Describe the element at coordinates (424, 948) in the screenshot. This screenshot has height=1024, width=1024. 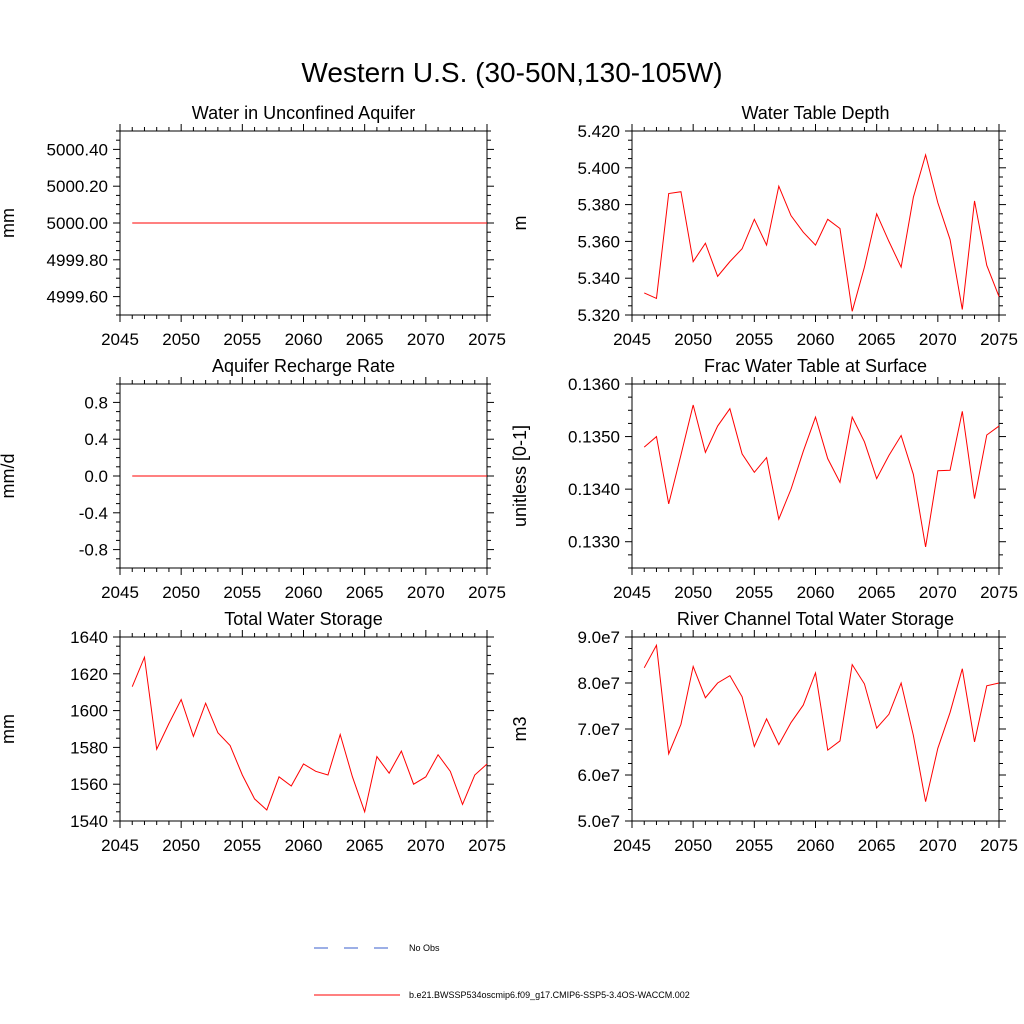
I see `legend-label-no-obs: No Obs` at that location.